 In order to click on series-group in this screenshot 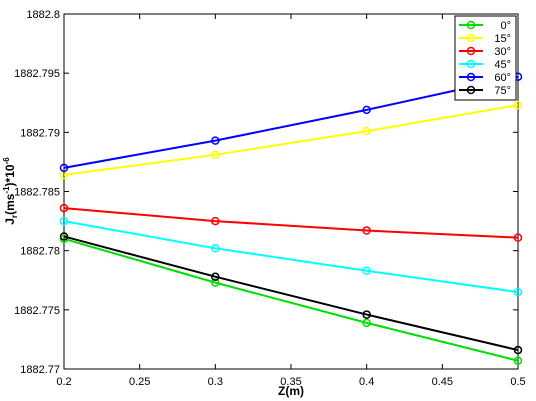, I will do `click(291, 222)`.